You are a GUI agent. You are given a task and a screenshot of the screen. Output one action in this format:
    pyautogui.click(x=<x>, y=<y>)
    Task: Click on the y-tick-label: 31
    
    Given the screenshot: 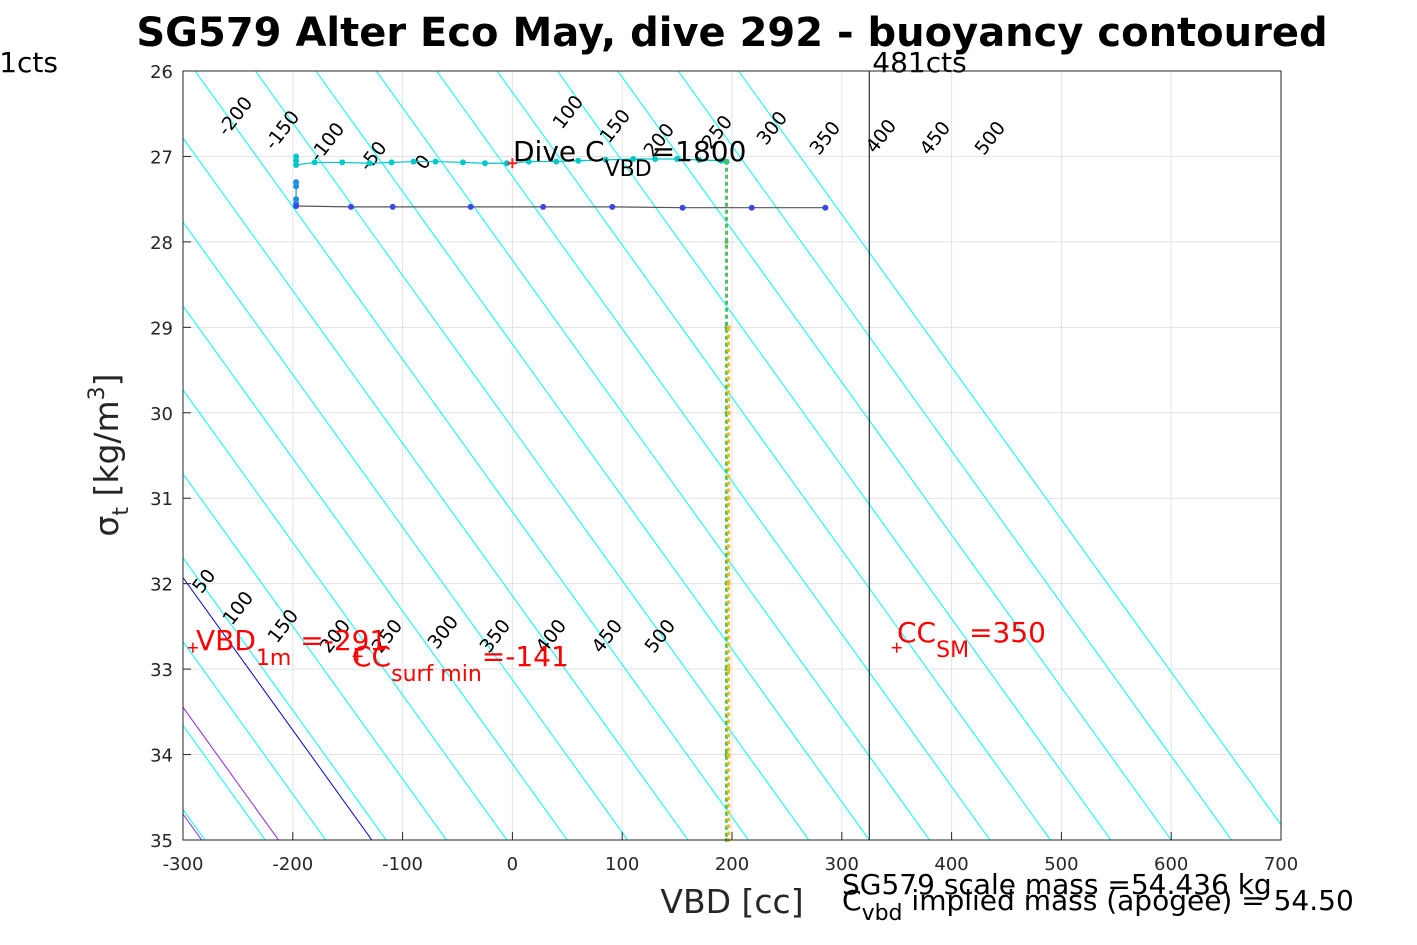 What is the action you would take?
    pyautogui.click(x=161, y=499)
    